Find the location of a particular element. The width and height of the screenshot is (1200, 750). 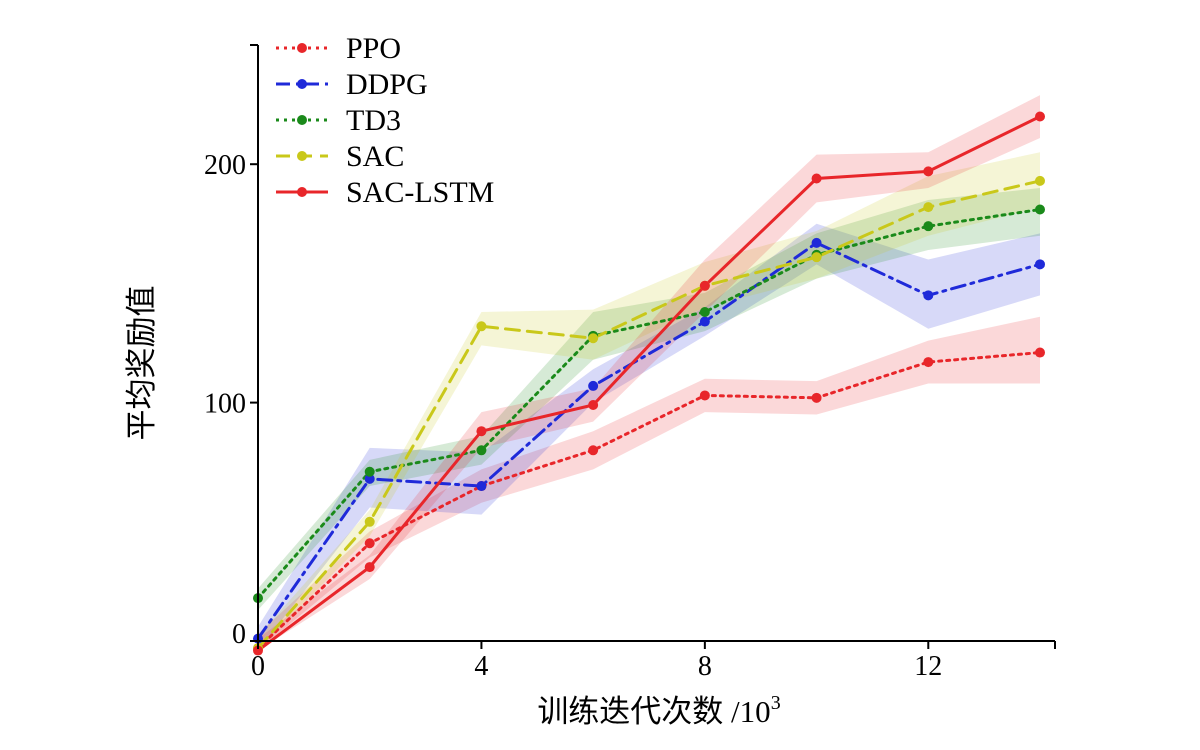

x-tick-label: 12 is located at coordinates (928, 666).